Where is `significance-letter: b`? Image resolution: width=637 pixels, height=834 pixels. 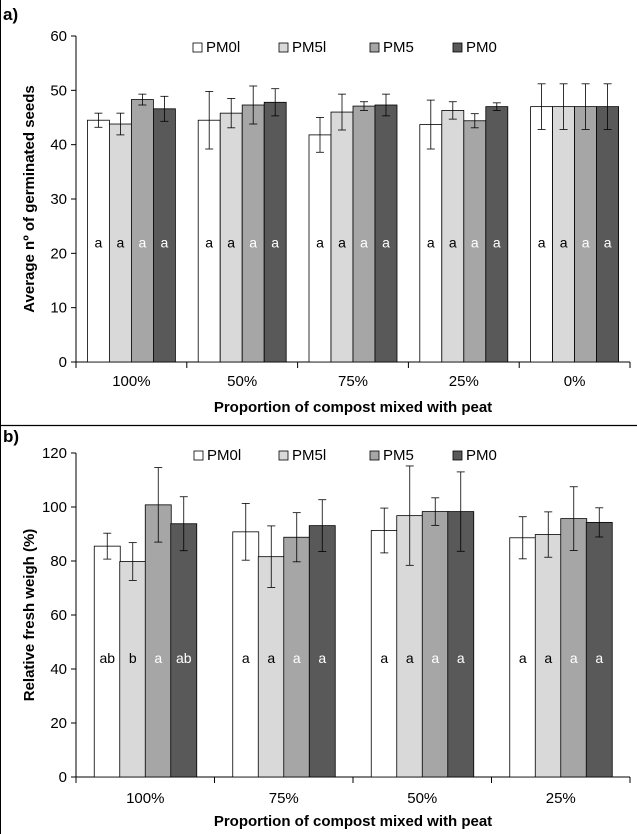
significance-letter: b is located at coordinates (133, 658).